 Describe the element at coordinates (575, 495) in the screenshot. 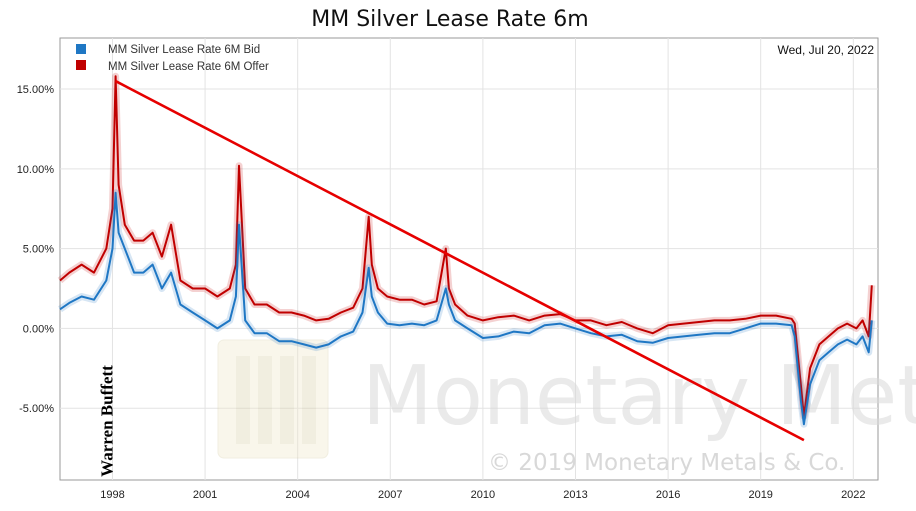

I see `x-tick-label: 2013` at that location.